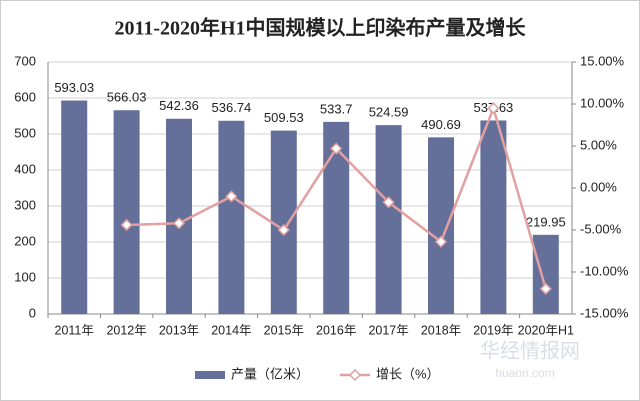  What do you see at coordinates (598, 186) in the screenshot?
I see `y2-tick-label: 0.00%` at bounding box center [598, 186].